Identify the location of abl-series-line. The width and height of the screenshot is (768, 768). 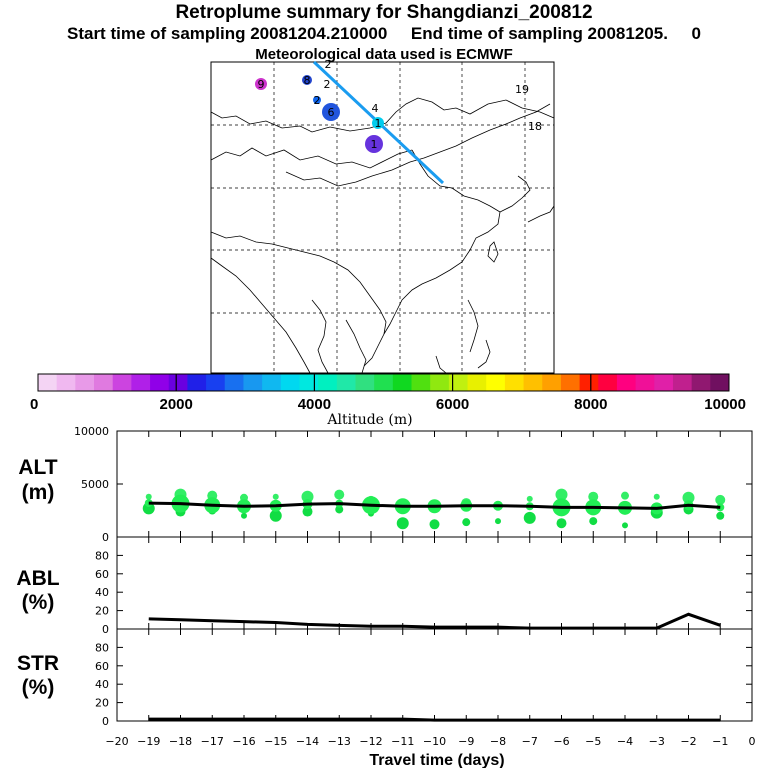
(434, 621).